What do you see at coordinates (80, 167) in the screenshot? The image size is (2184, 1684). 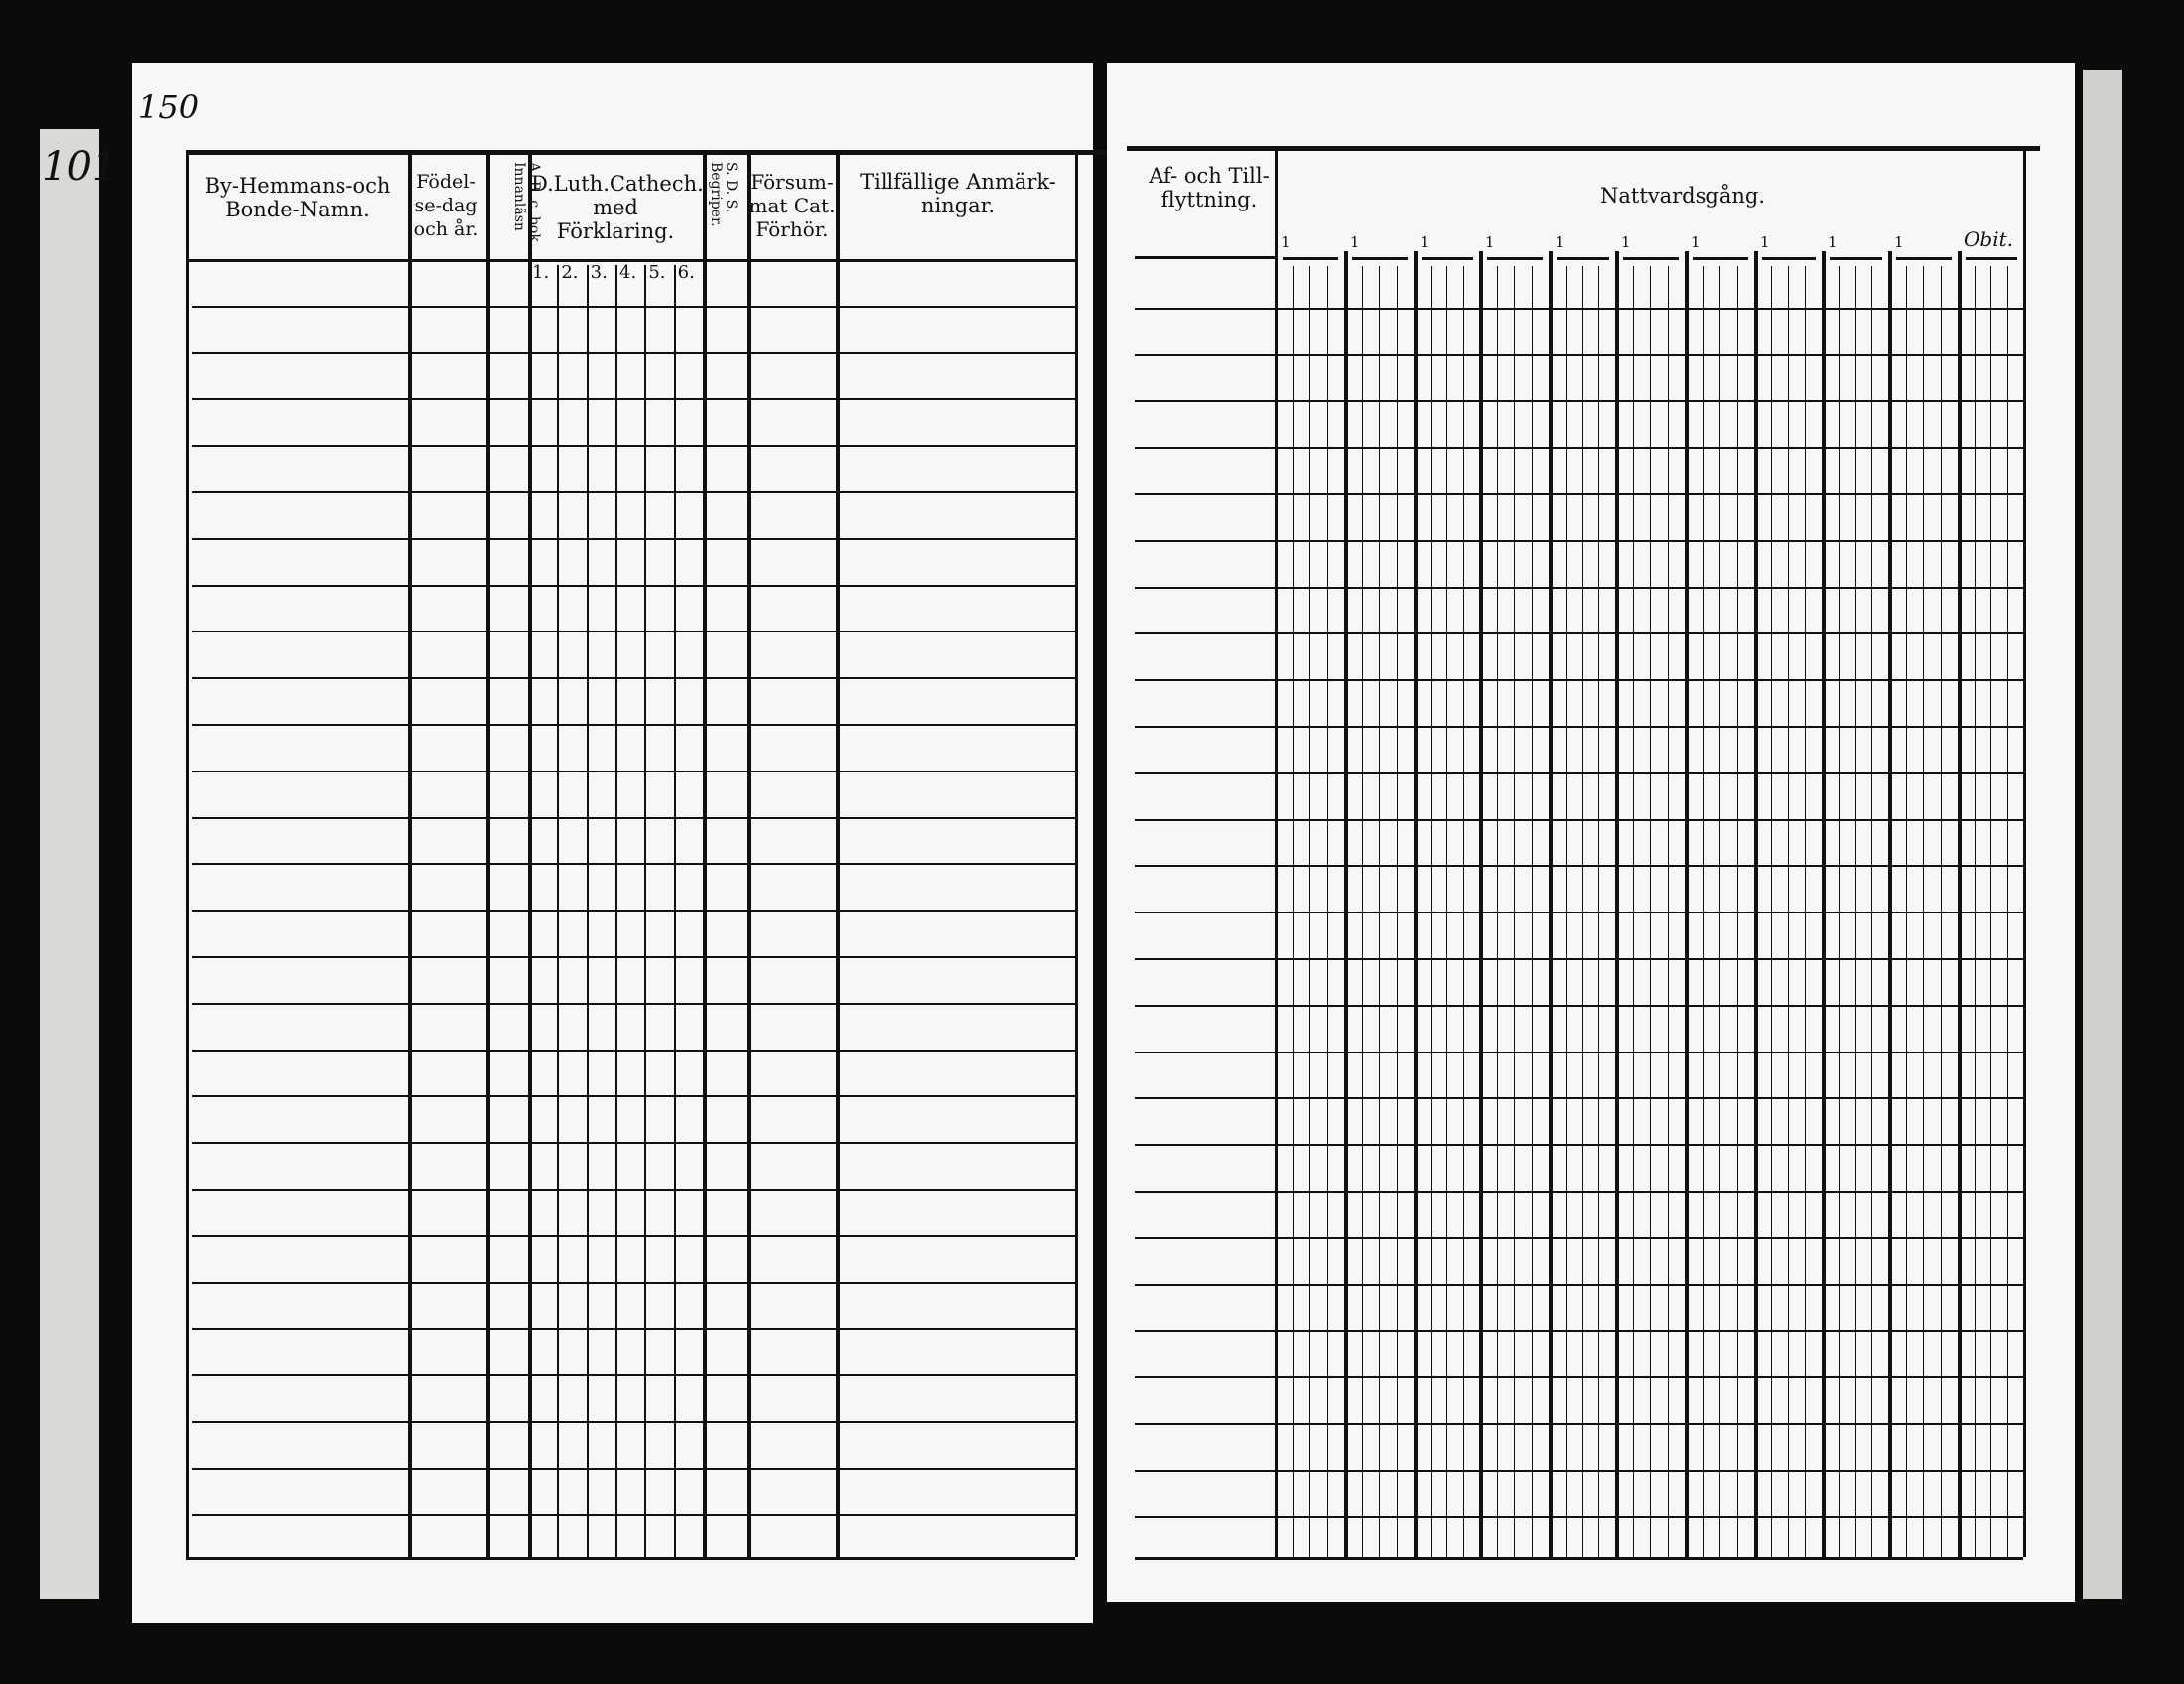 I see `margin-number: 101` at bounding box center [80, 167].